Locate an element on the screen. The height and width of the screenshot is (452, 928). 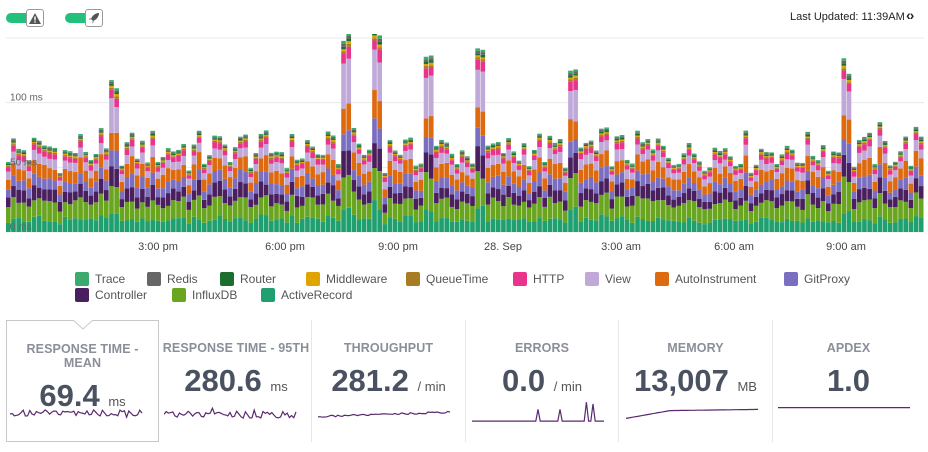
alerts-toggle is located at coordinates (25, 18).